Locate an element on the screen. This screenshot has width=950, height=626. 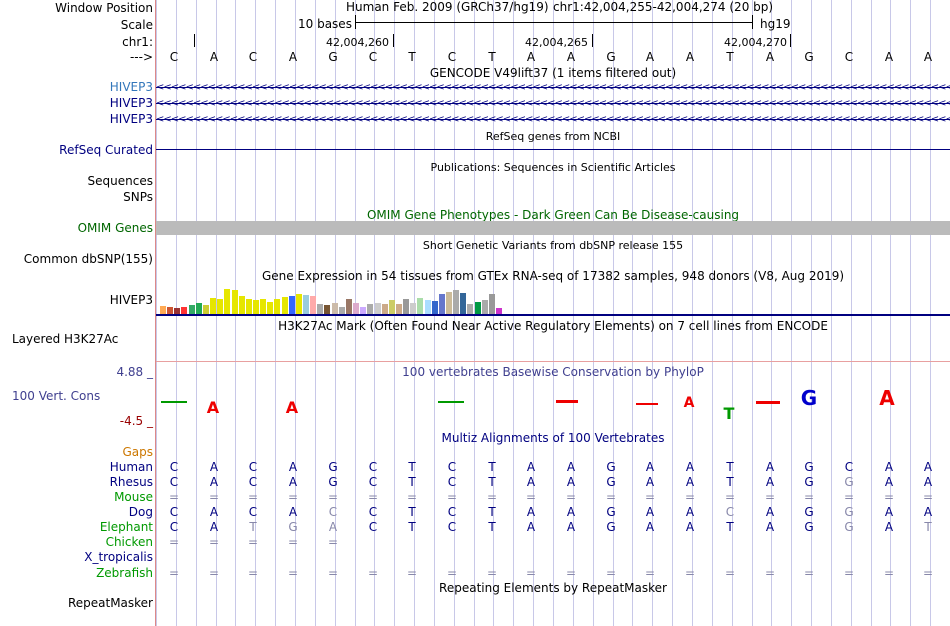
gtex-hivep3-label: HIVEP3 is located at coordinates (131, 300).